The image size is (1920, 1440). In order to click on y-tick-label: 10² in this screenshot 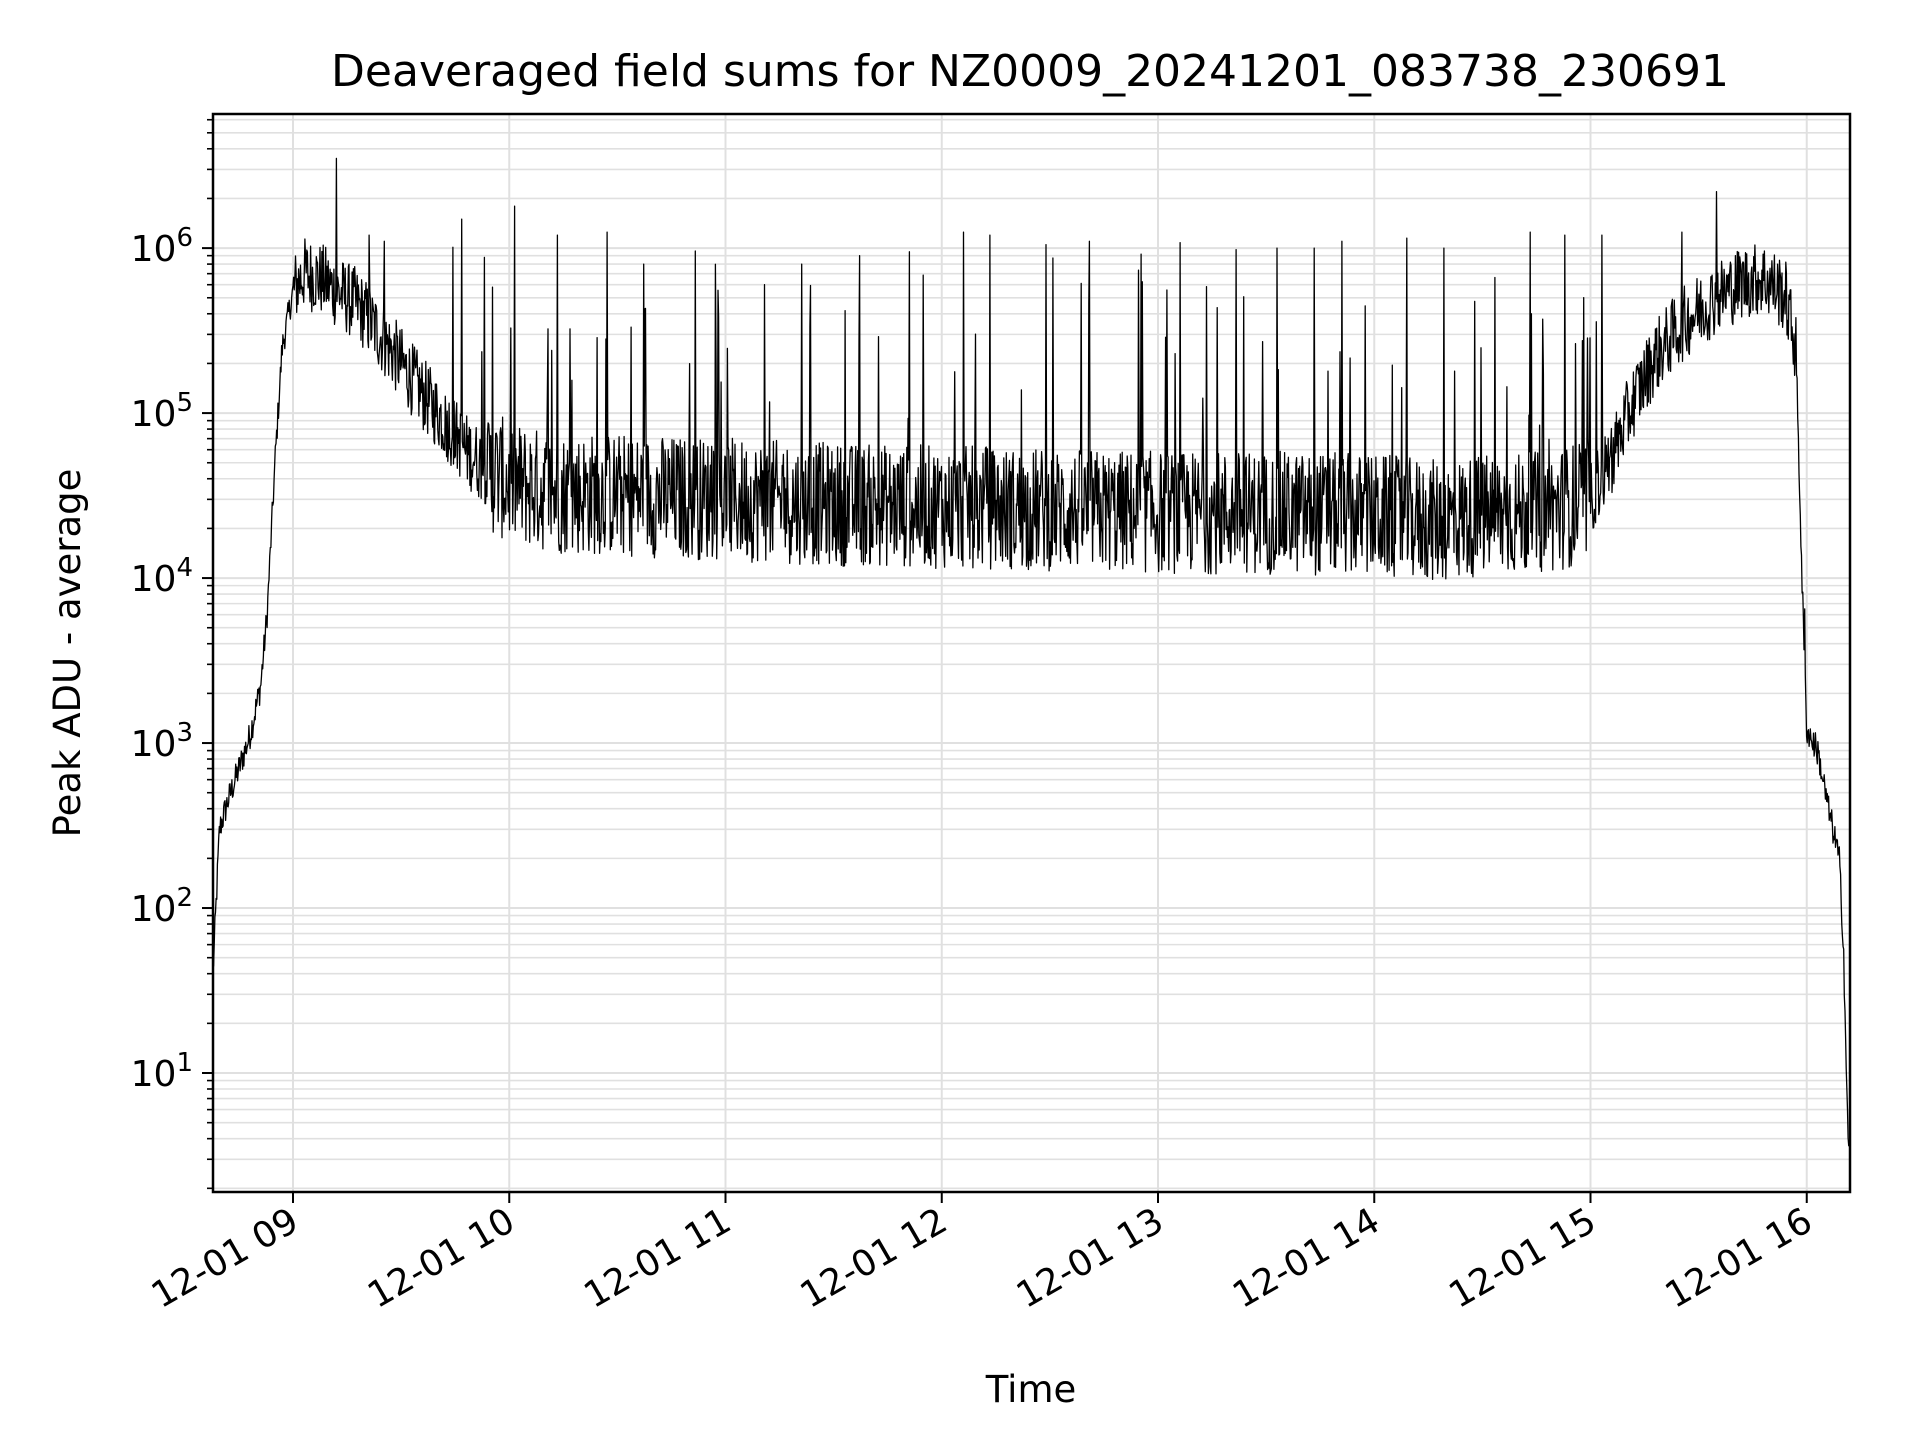, I will do `click(162, 906)`.